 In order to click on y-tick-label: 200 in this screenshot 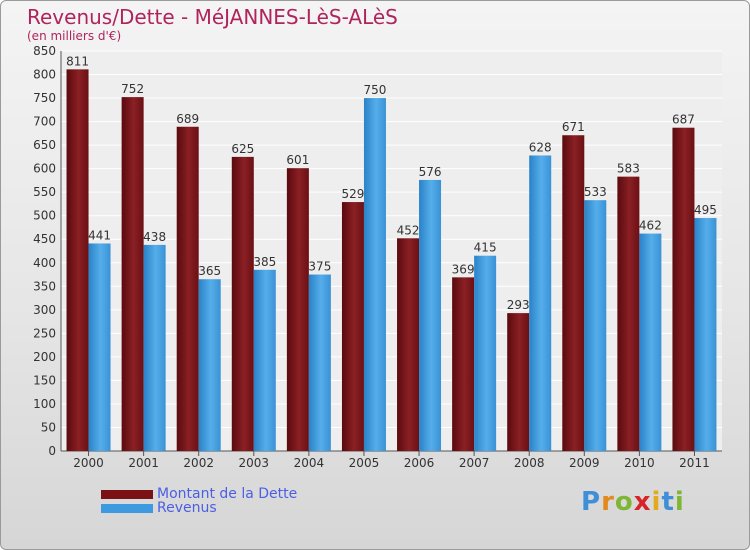, I will do `click(44, 357)`.